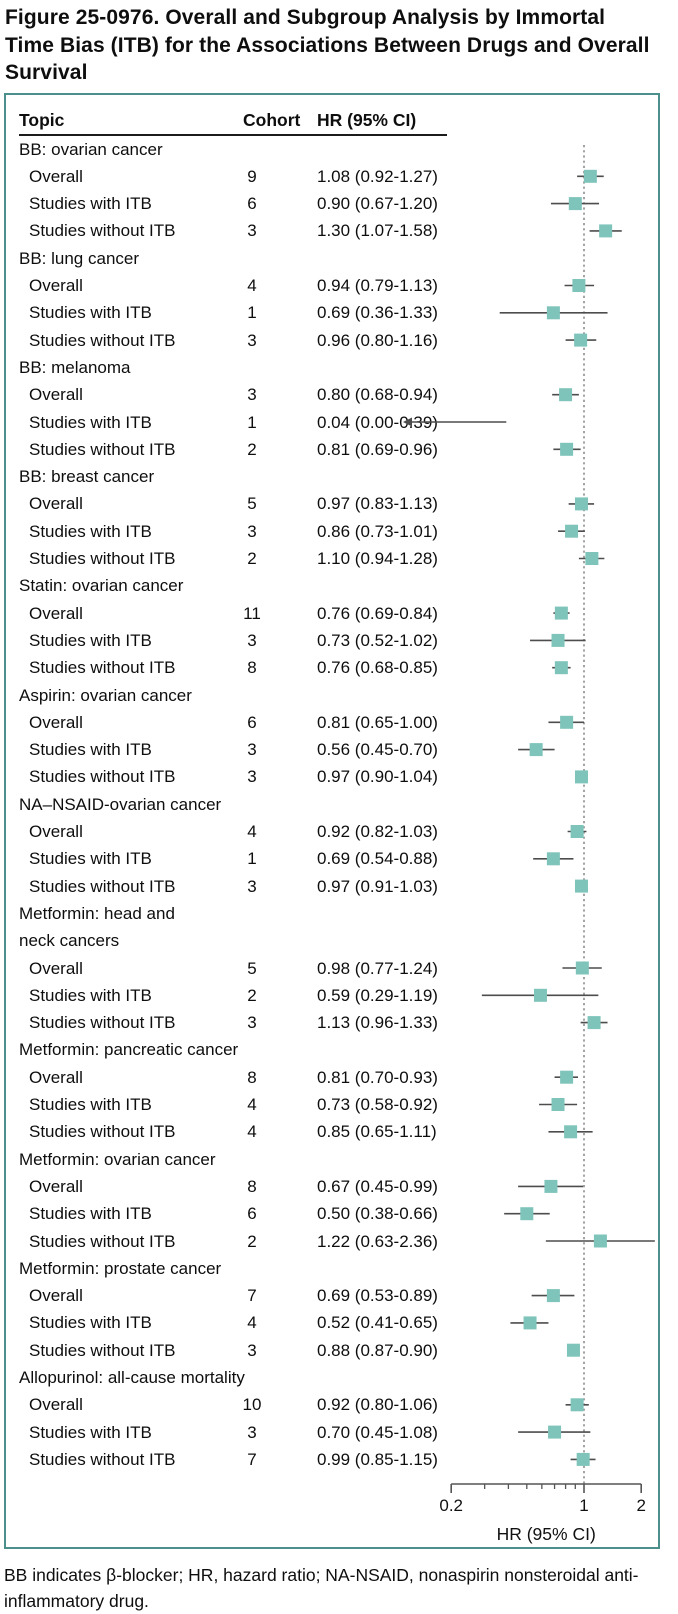 The height and width of the screenshot is (1614, 678). What do you see at coordinates (377, 1132) in the screenshot?
I see `hr-ci-cell: 0.85 (0.65-1.11)` at bounding box center [377, 1132].